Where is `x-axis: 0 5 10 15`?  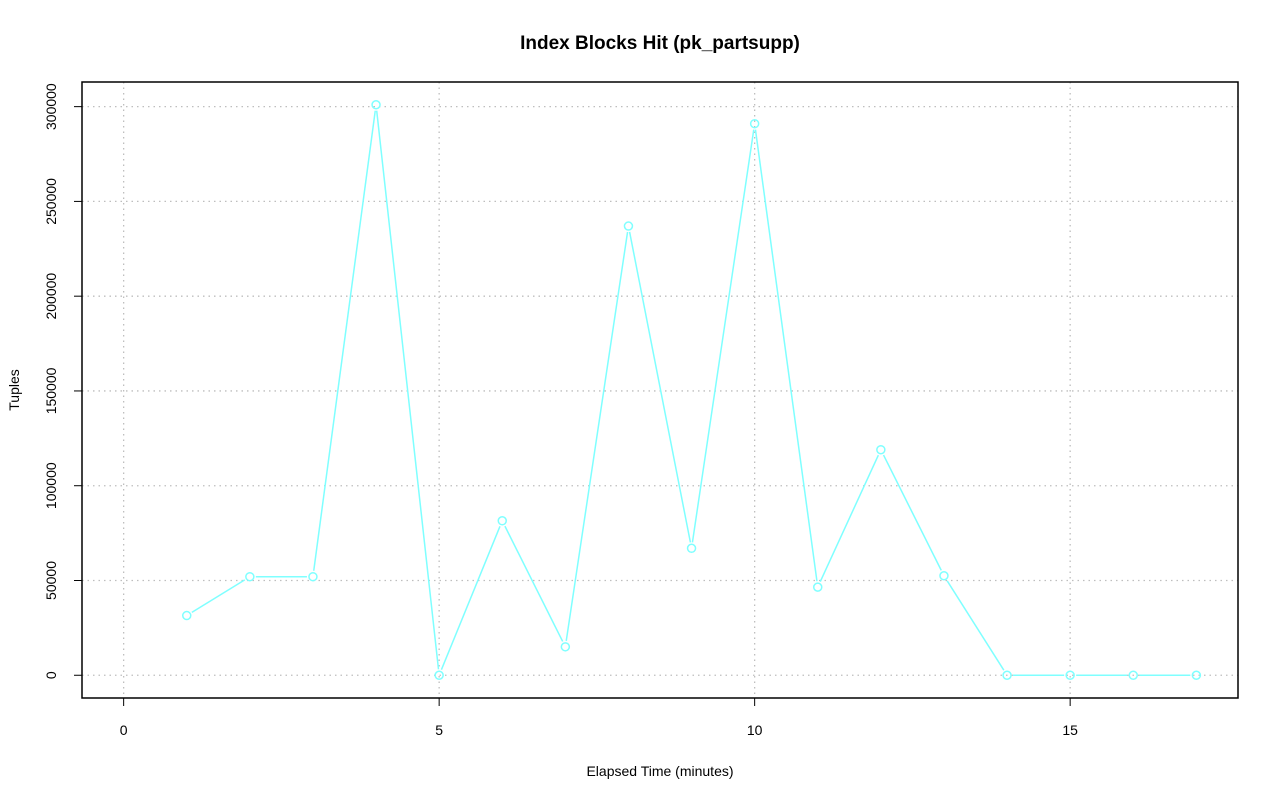 x-axis: 0 5 10 15 is located at coordinates (599, 717).